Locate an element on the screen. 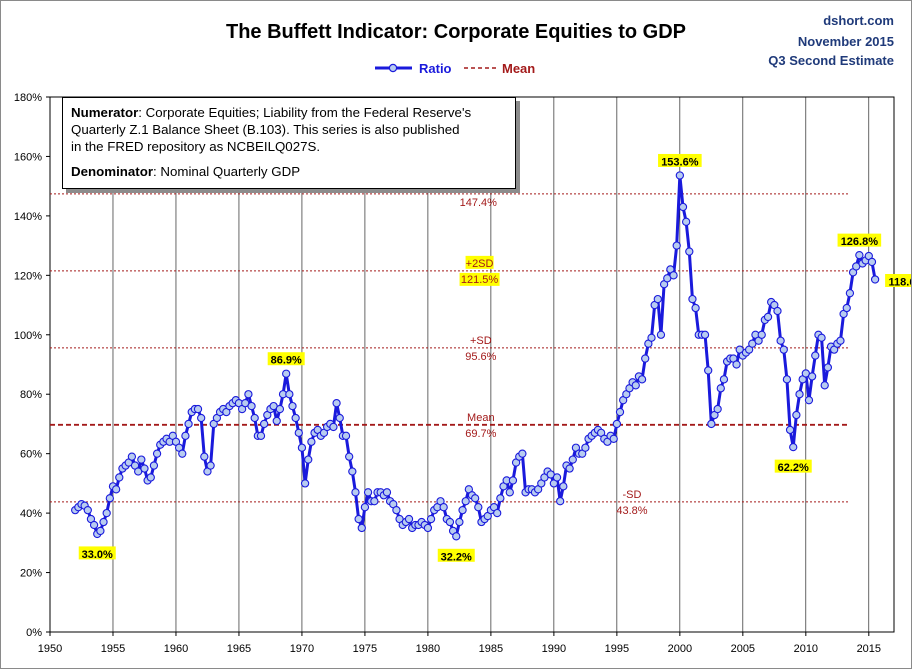 The width and height of the screenshot is (912, 669). source-line-site: dshort.com is located at coordinates (858, 20).